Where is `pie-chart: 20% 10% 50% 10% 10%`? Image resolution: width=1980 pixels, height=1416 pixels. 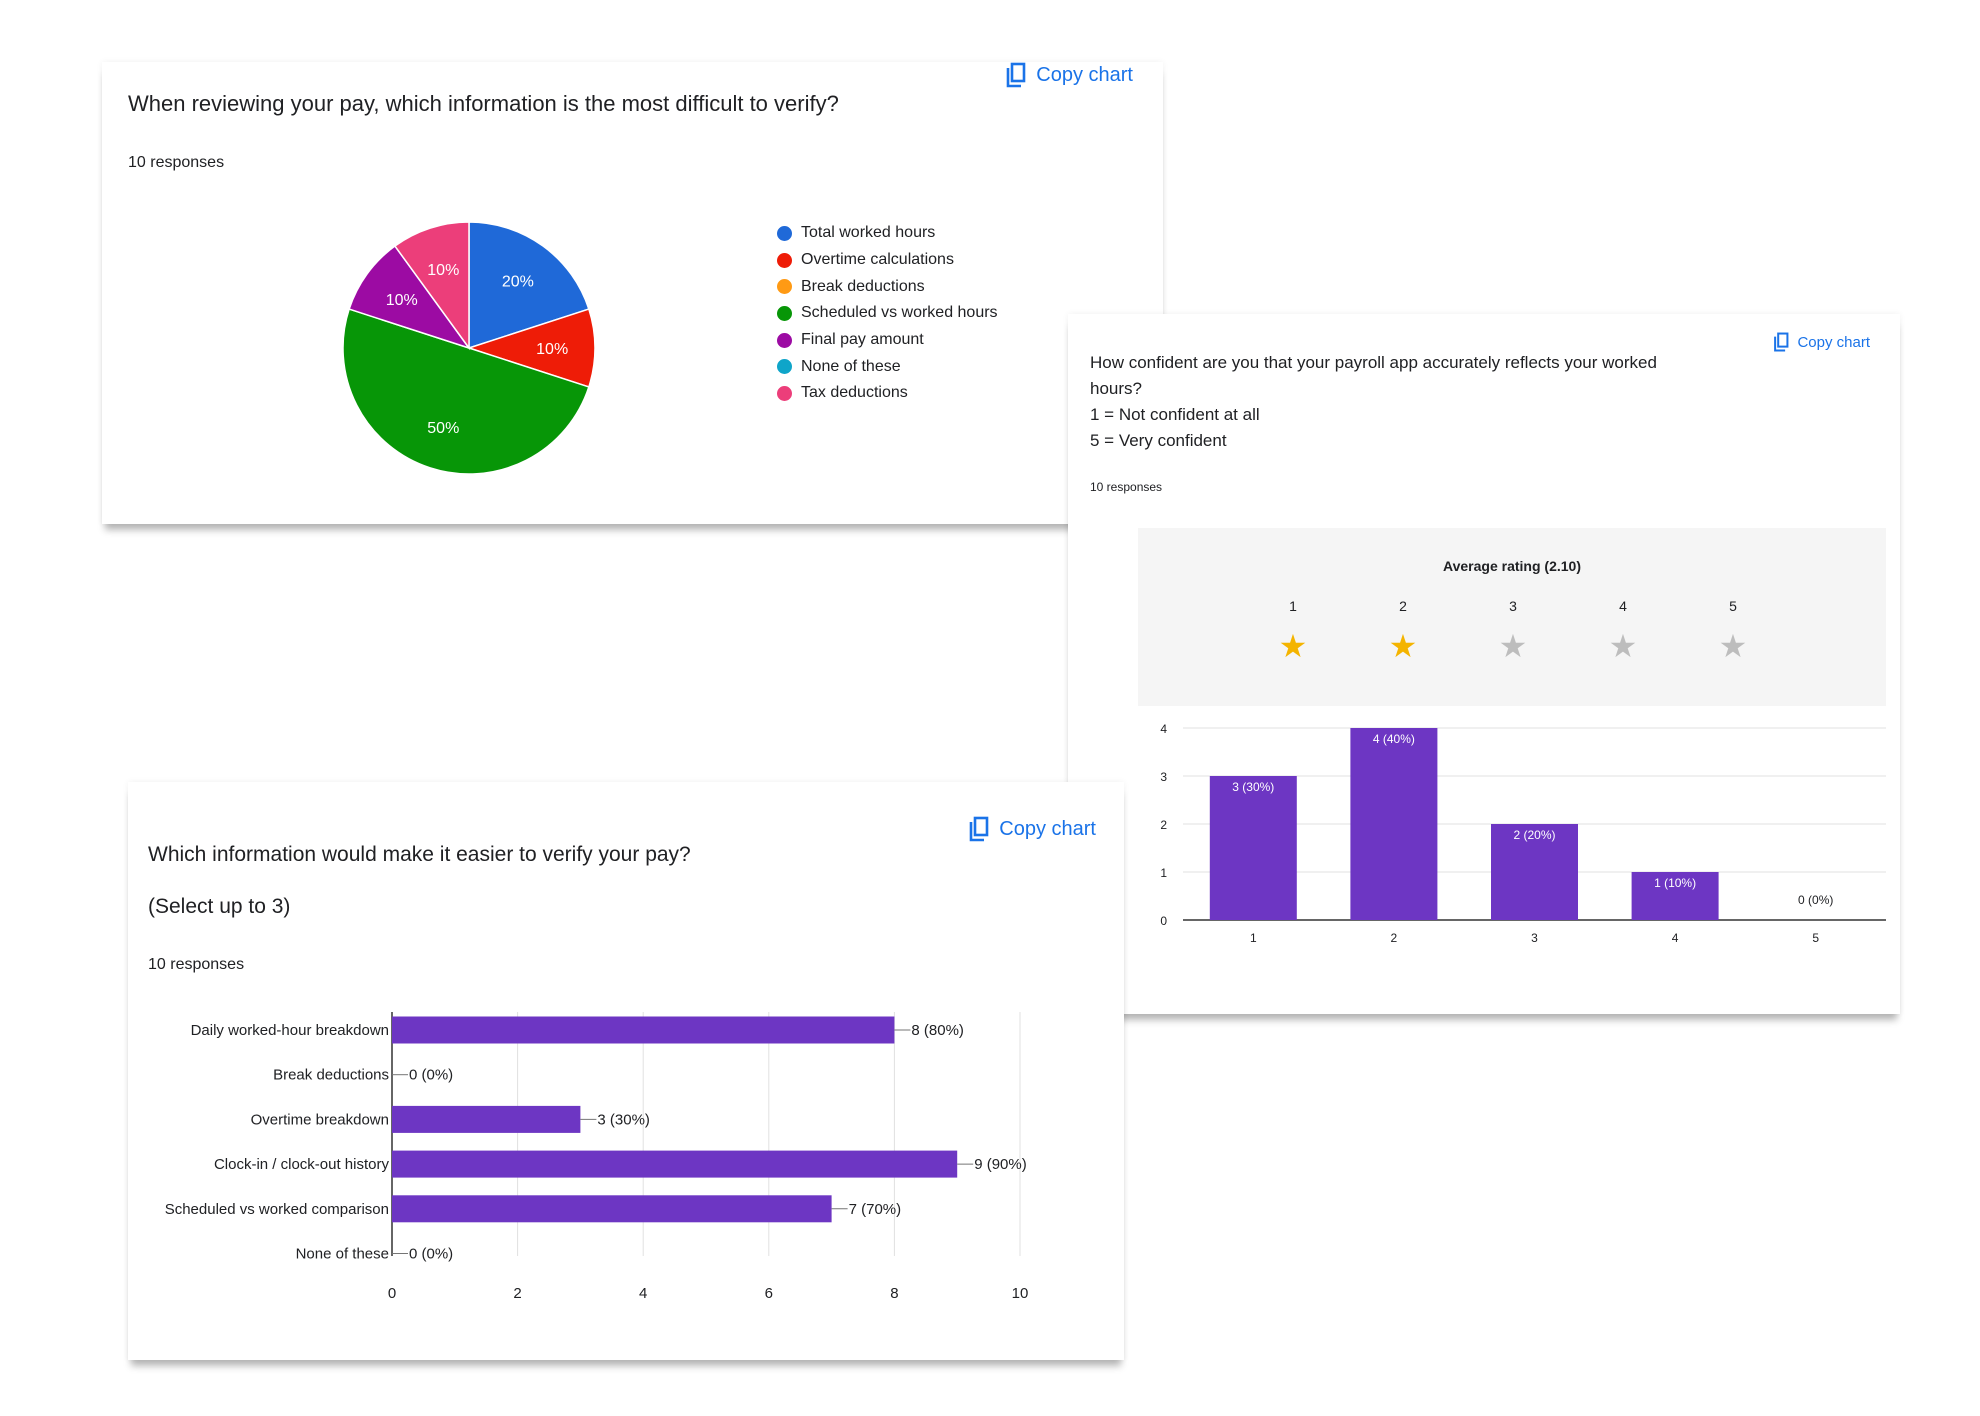
pie-chart: 20% 10% 50% 10% 10% is located at coordinates (469, 348).